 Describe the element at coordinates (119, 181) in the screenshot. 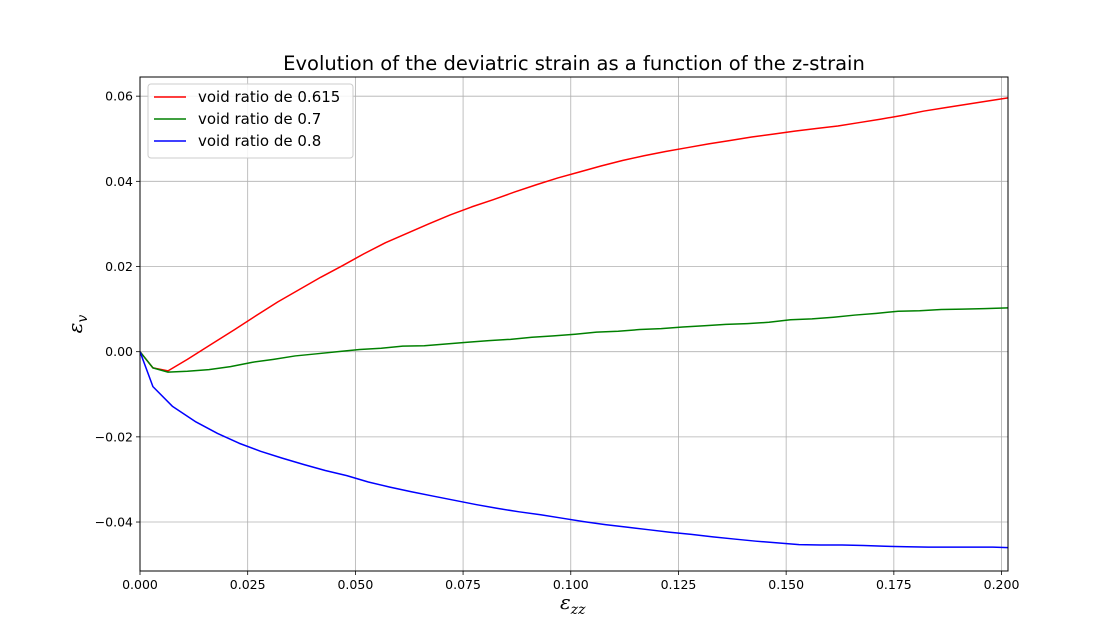

I see `y-tick-label: 0.04` at that location.